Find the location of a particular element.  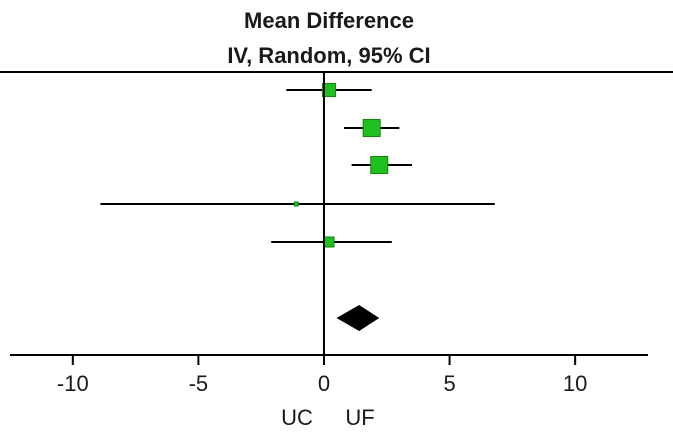

chart-subtitle: IV, Random, 95% CI is located at coordinates (328, 55).